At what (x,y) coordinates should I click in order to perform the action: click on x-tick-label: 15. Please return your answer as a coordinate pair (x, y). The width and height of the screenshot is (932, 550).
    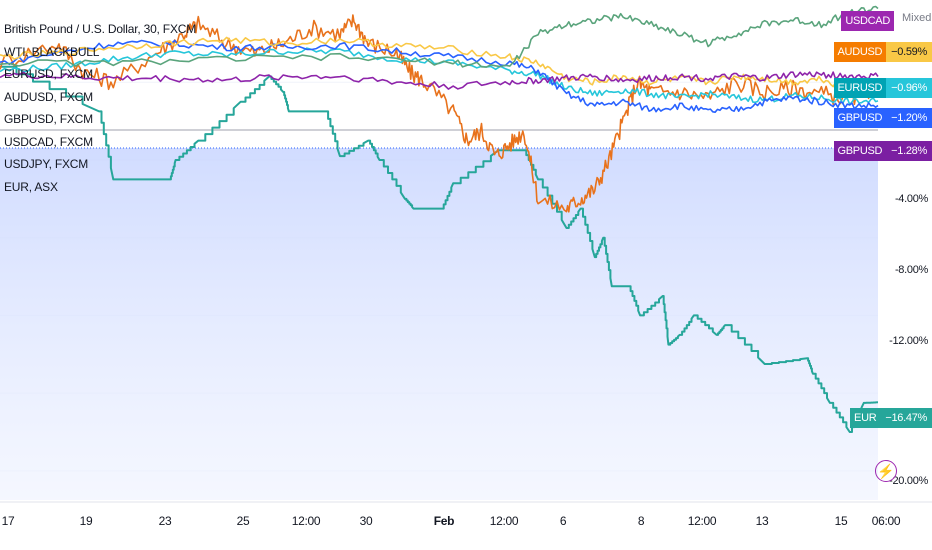
    Looking at the image, I should click on (841, 521).